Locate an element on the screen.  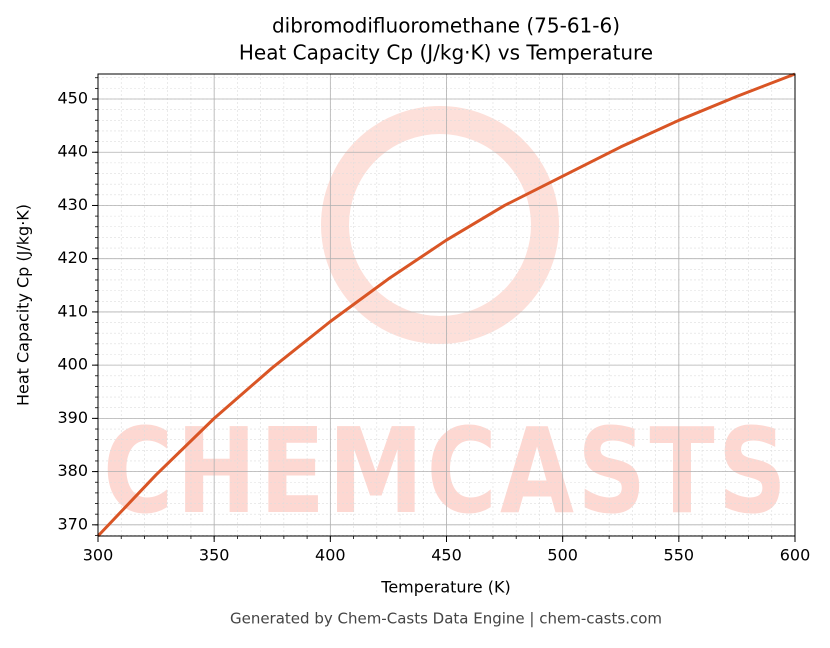
x-tick-label: 500 is located at coordinates (562, 555).